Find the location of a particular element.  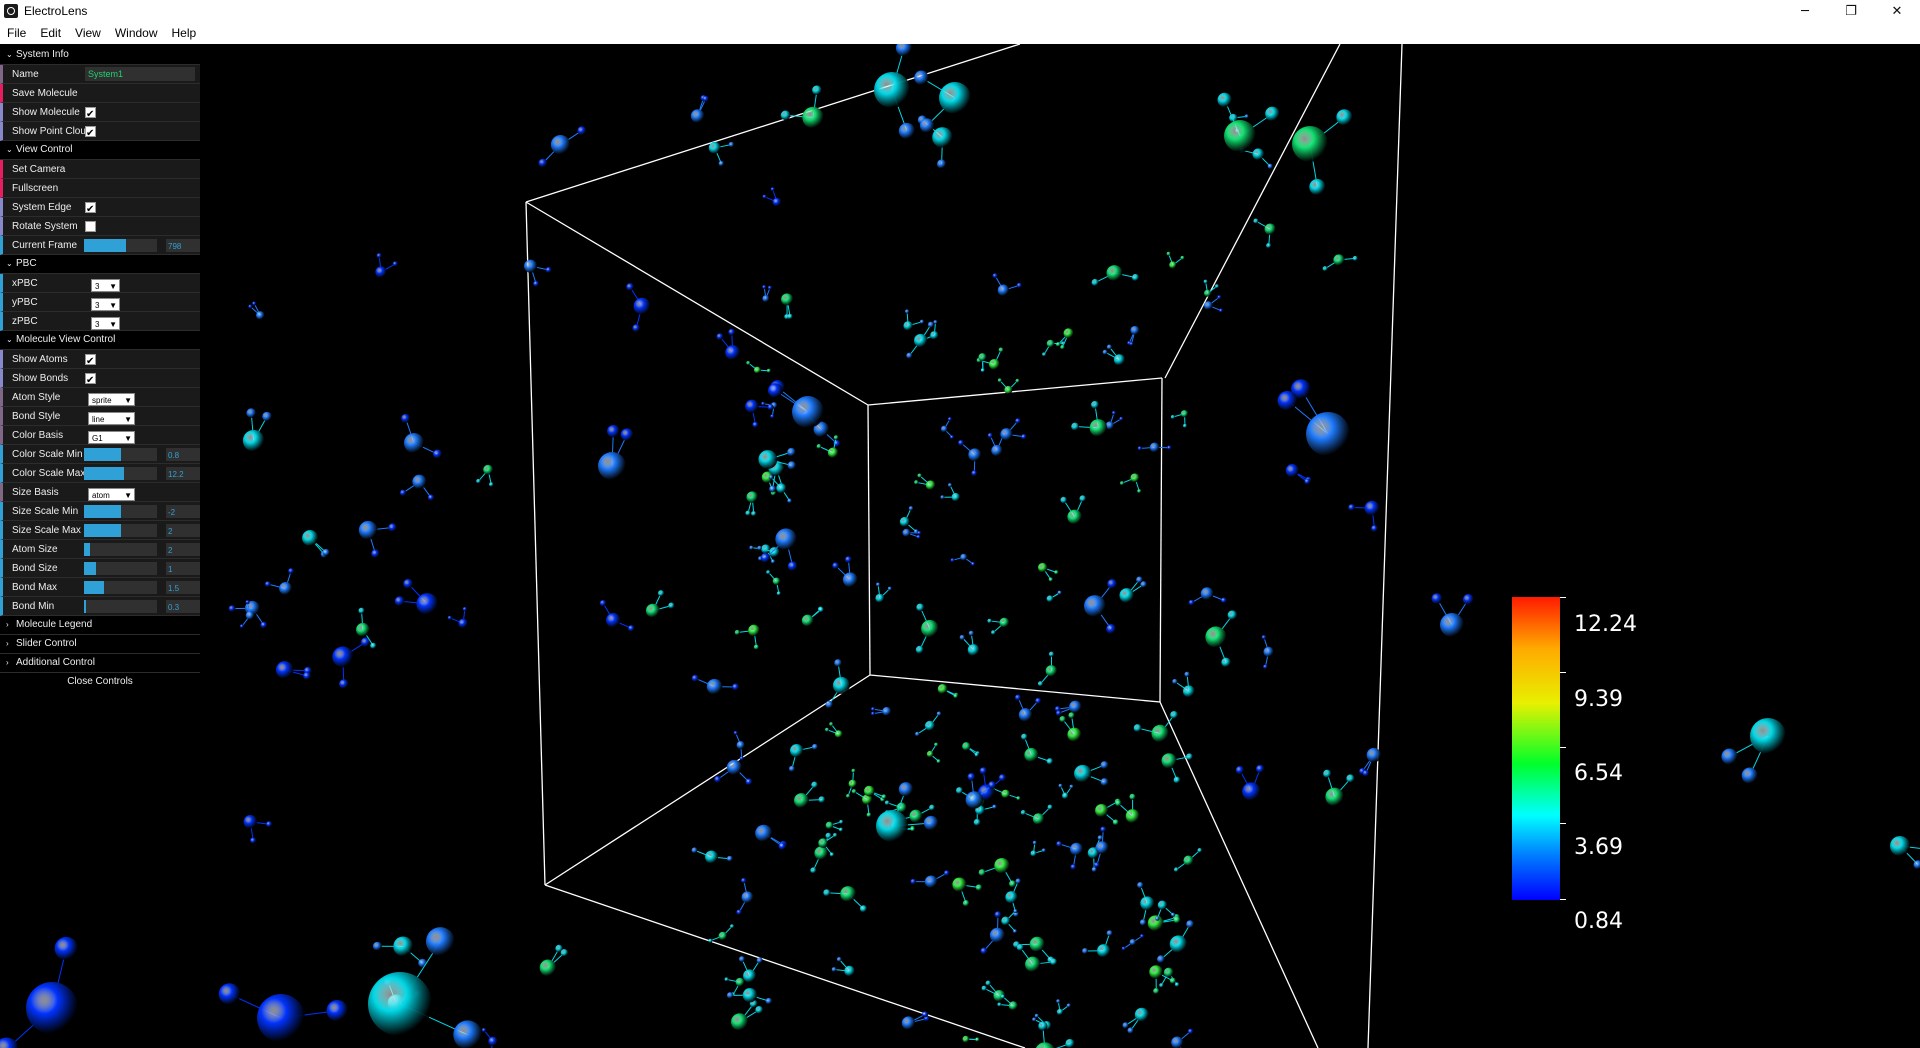

section-molecule-legend: › Molecule Legend is located at coordinates (100, 625).